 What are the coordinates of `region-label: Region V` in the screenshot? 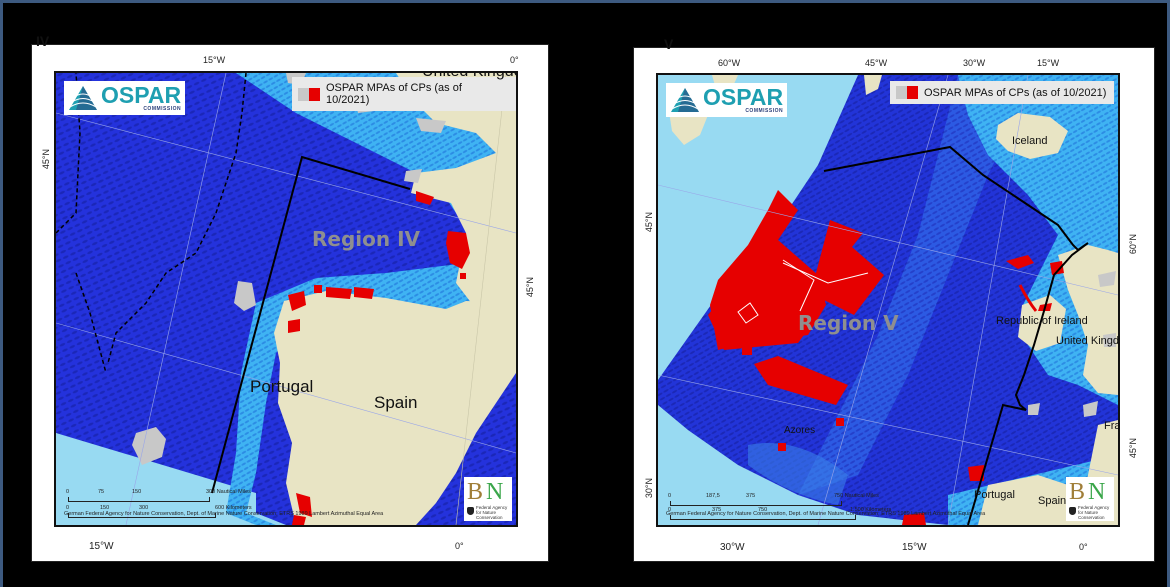 It's located at (848, 323).